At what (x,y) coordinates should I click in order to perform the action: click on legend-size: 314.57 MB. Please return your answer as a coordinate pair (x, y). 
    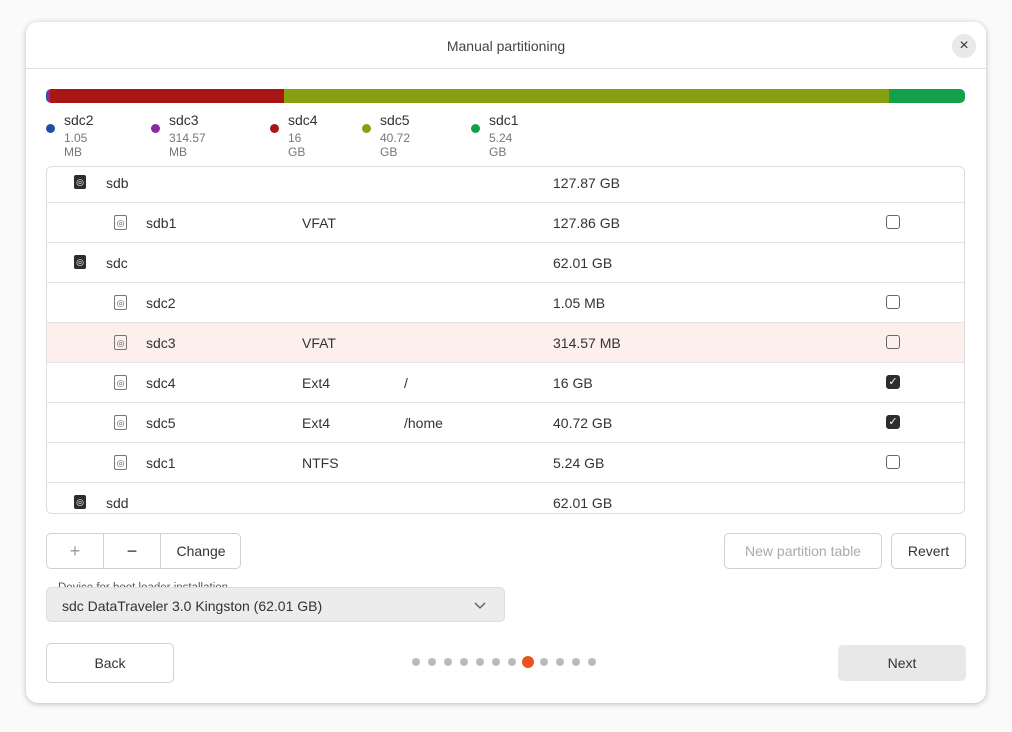
    Looking at the image, I should click on (187, 145).